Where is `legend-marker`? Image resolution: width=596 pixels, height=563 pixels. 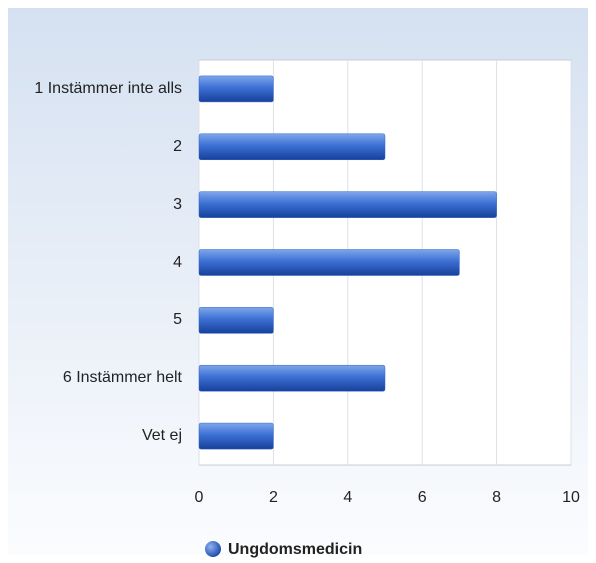
legend-marker is located at coordinates (213, 549).